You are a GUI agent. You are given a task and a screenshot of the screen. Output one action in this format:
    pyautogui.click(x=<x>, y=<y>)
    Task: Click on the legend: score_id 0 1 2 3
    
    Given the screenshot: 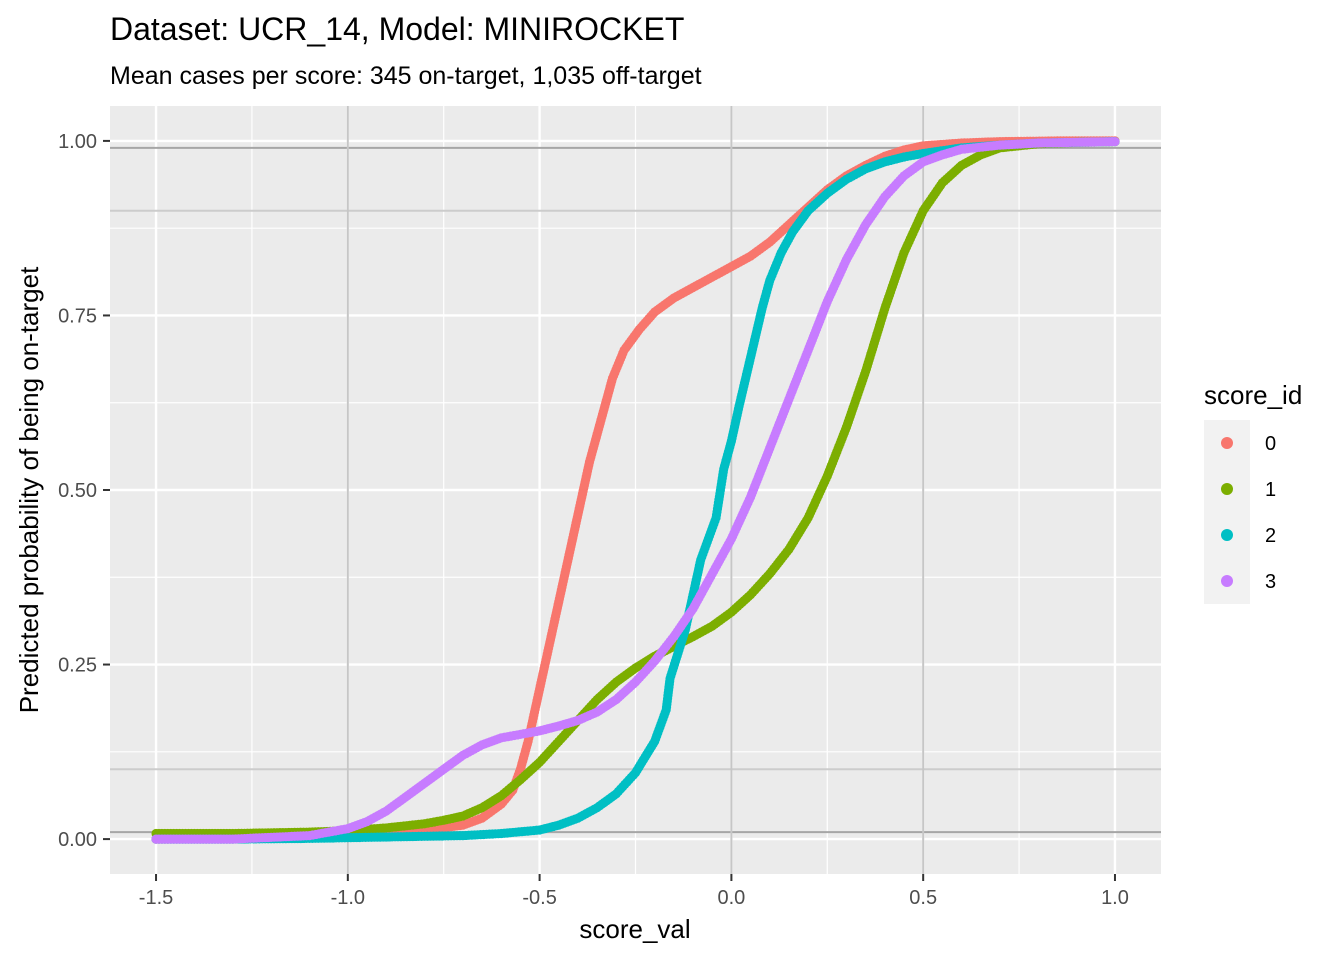 What is the action you would take?
    pyautogui.click(x=1253, y=492)
    